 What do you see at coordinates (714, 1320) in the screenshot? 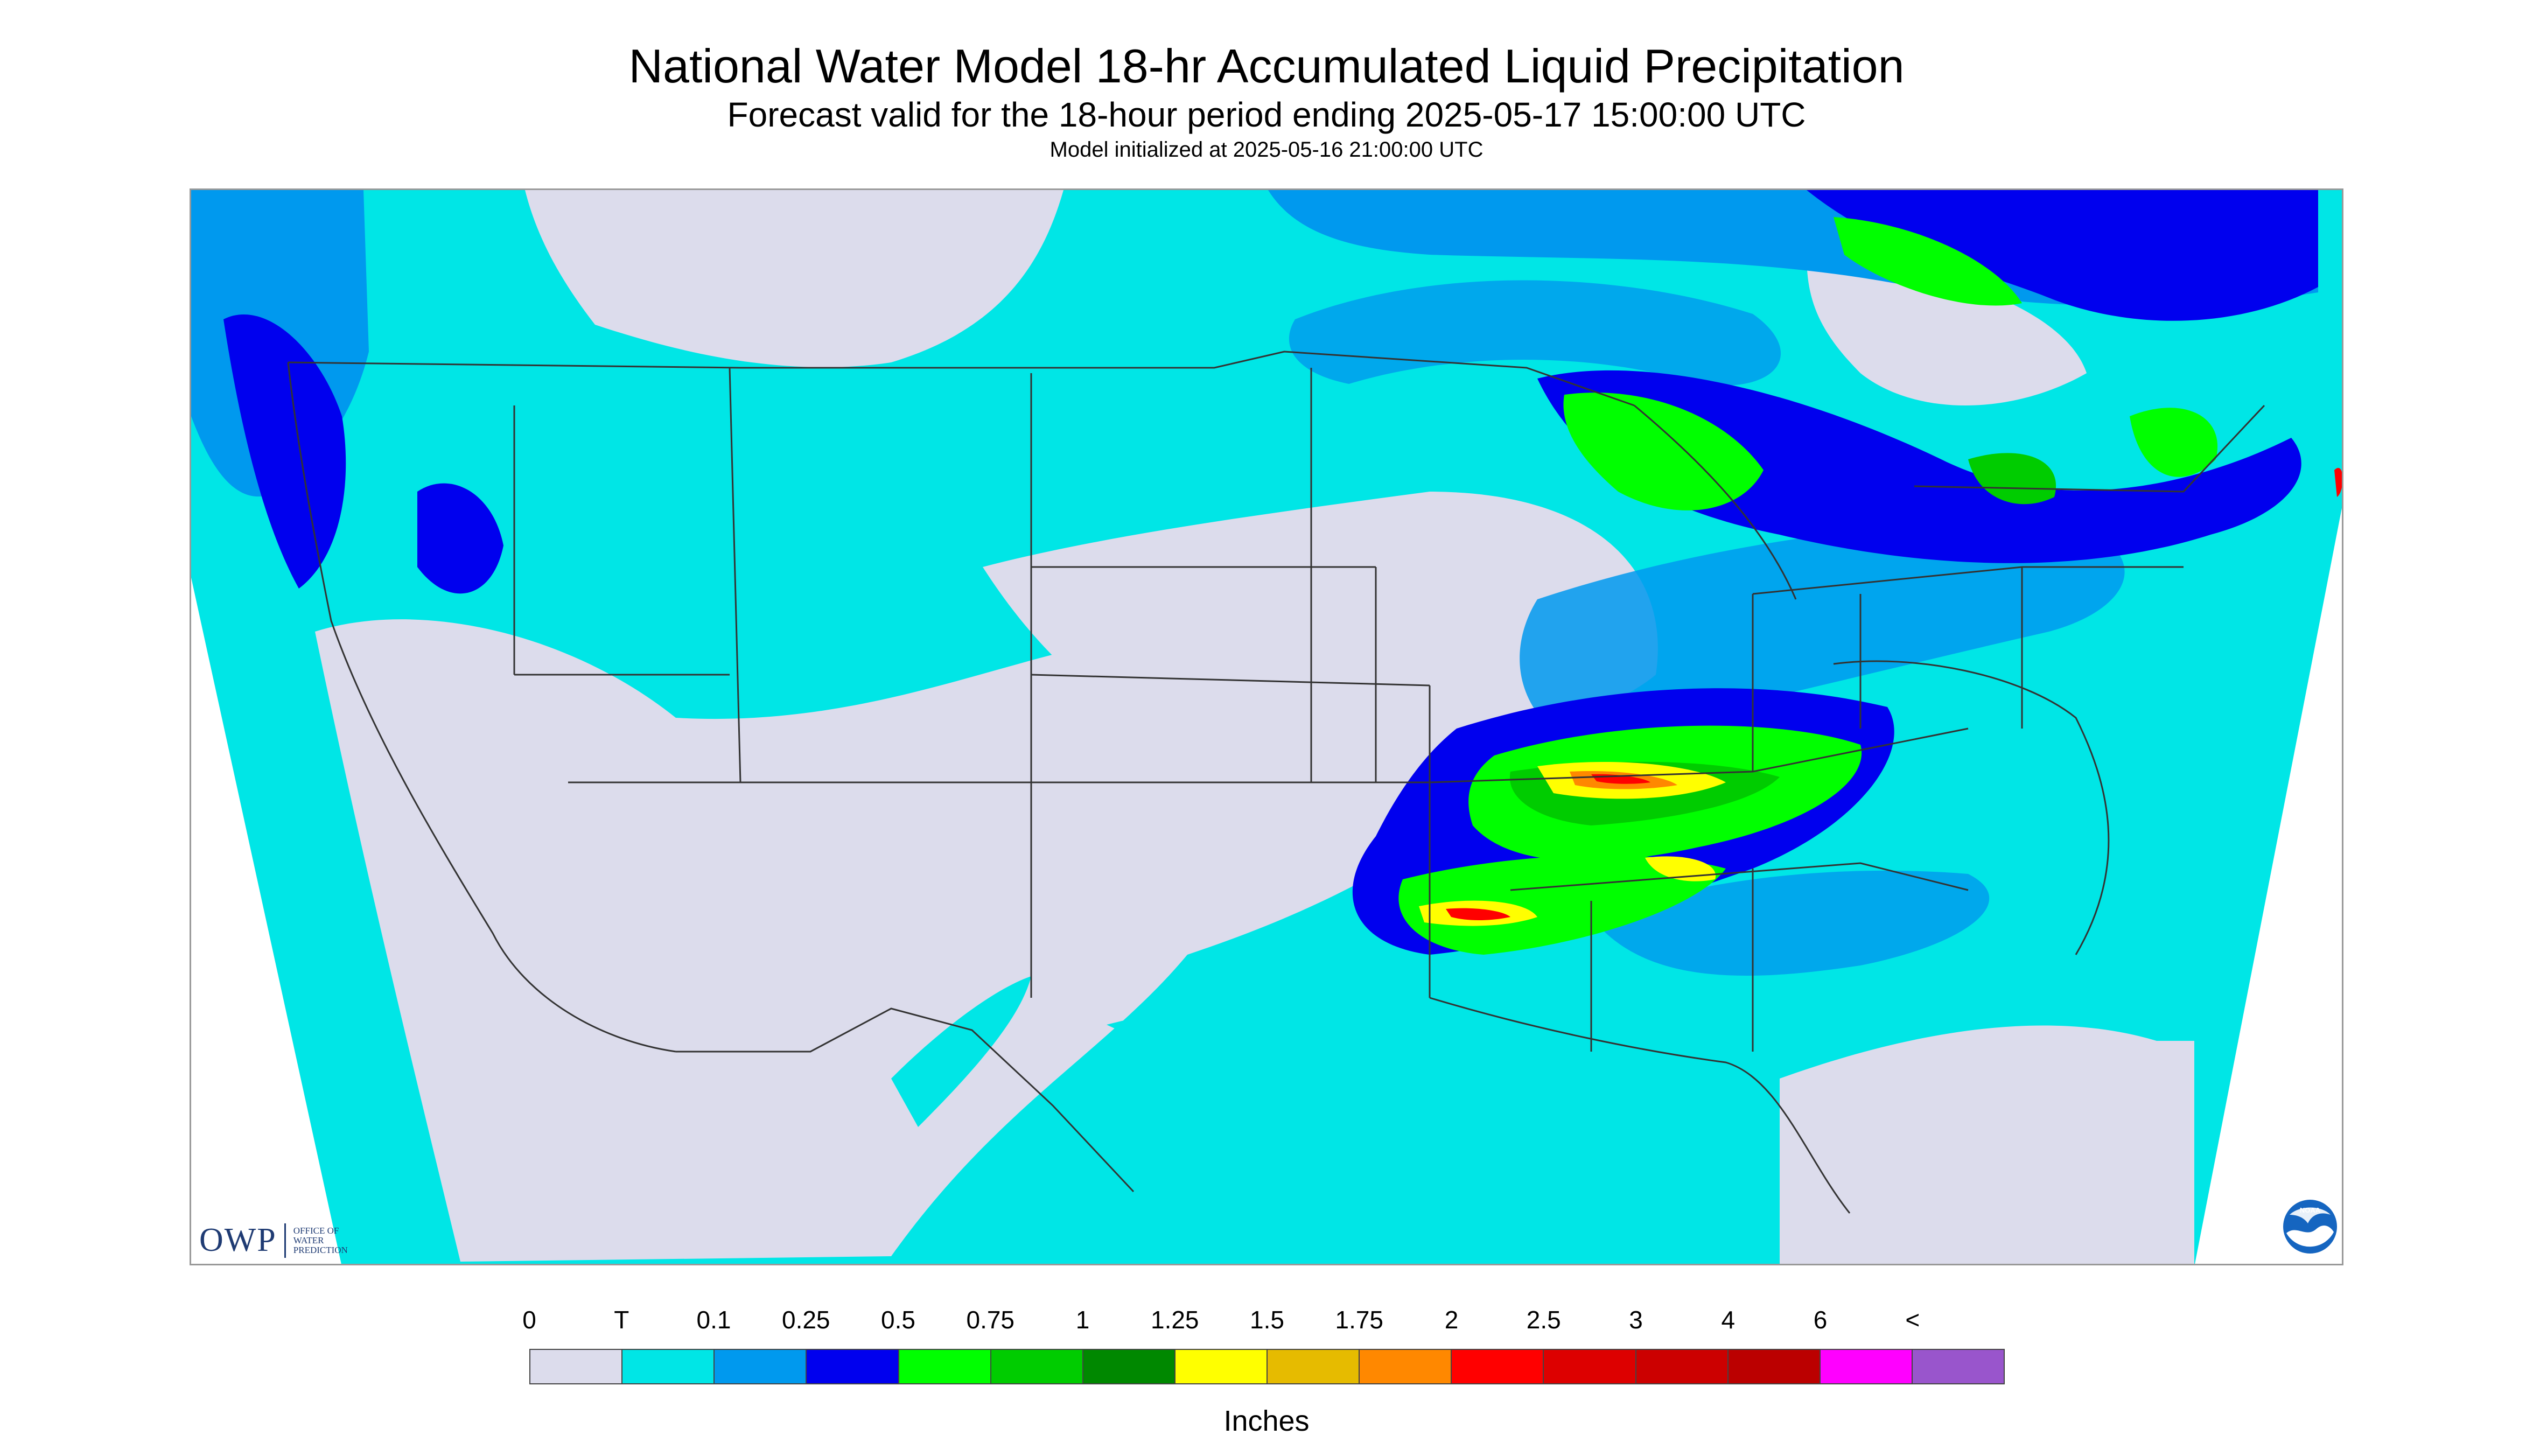
I see `legend-tick-label: 0.1` at bounding box center [714, 1320].